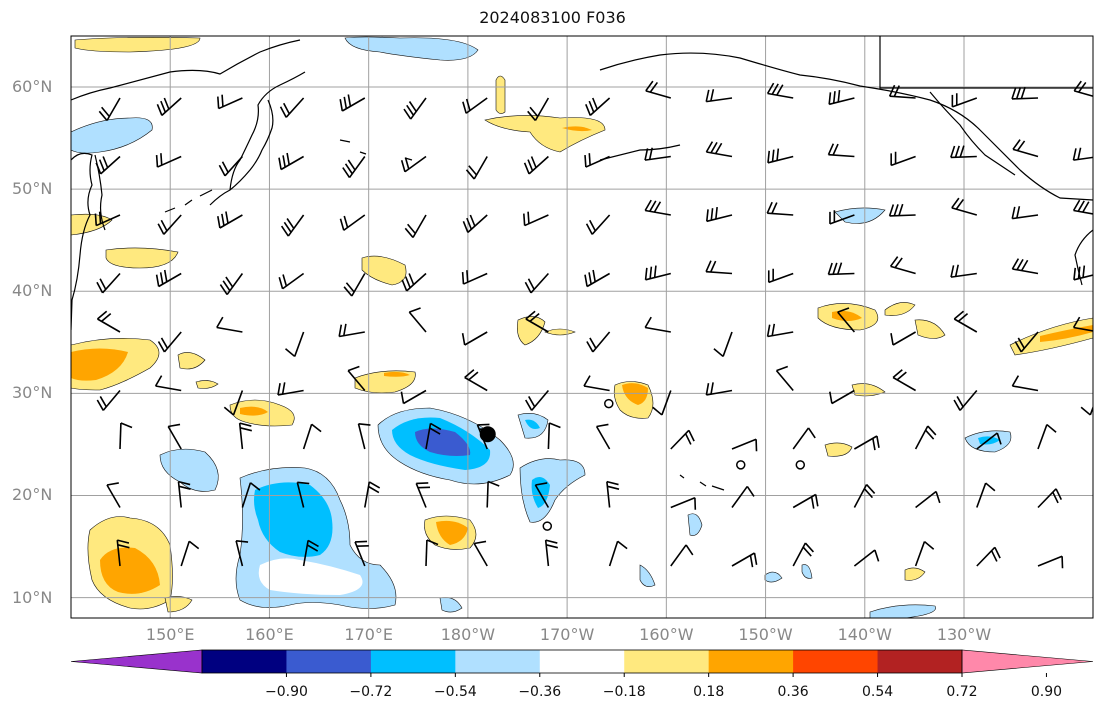 The width and height of the screenshot is (1105, 712). What do you see at coordinates (765, 634) in the screenshot?
I see `longitude-label: 150°W` at bounding box center [765, 634].